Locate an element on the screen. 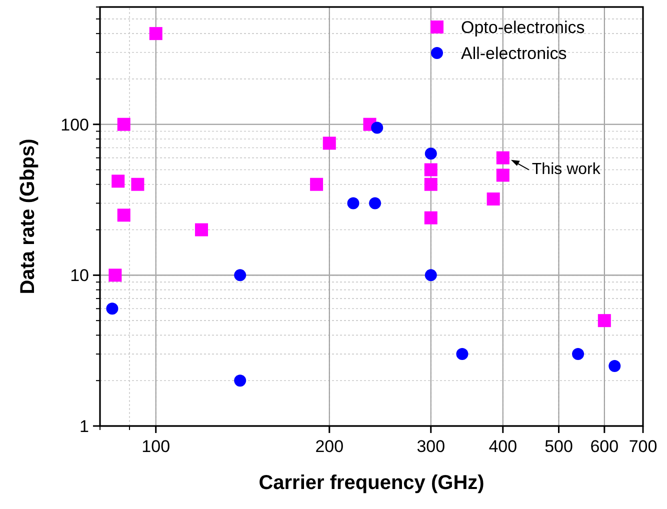  y-tick-label: 10 is located at coordinates (79, 276).